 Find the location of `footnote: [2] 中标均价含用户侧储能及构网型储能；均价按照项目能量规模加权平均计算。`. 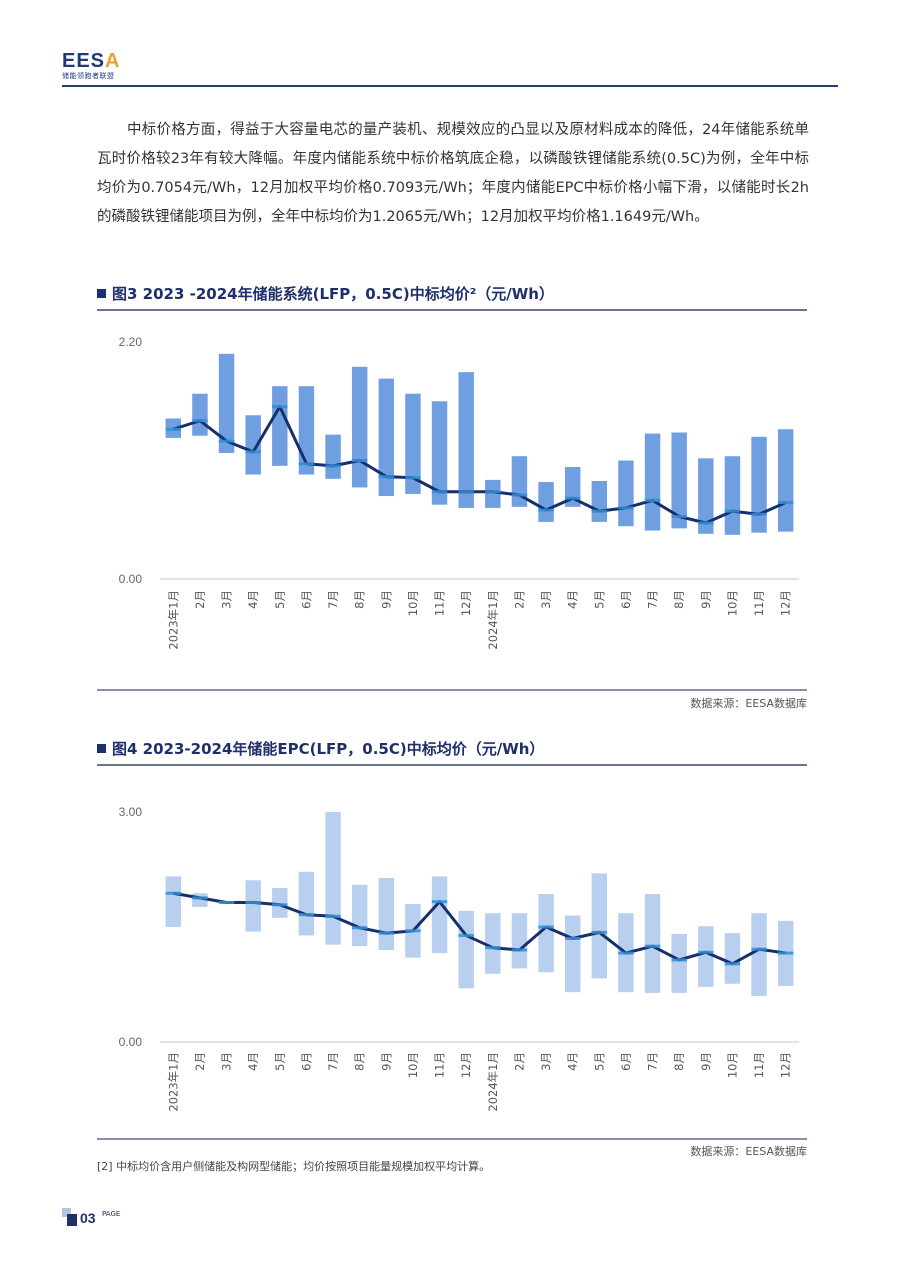

footnote: [2] 中标均价含用户侧储能及构网型储能；均价按照项目能量规模加权平均计算。 is located at coordinates (294, 1166).